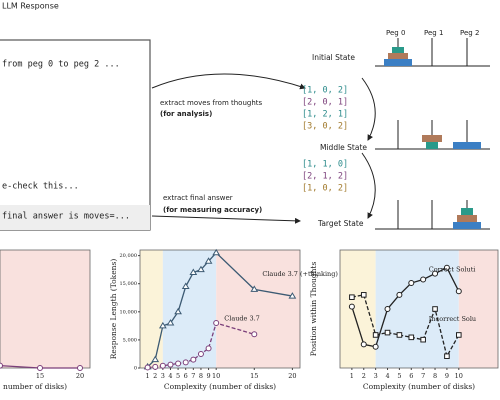 The height and width of the screenshot is (400, 500). What do you see at coordinates (75, 135) in the screenshot?
I see `response-box` at bounding box center [75, 135].